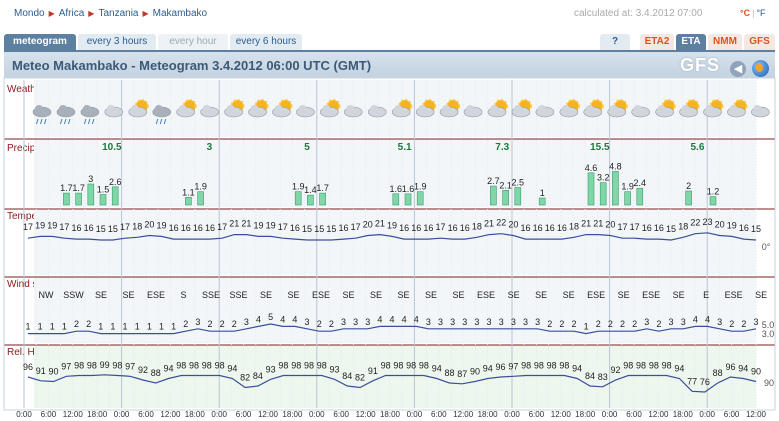  I want to click on weather-rain-icon, so click(162, 115).